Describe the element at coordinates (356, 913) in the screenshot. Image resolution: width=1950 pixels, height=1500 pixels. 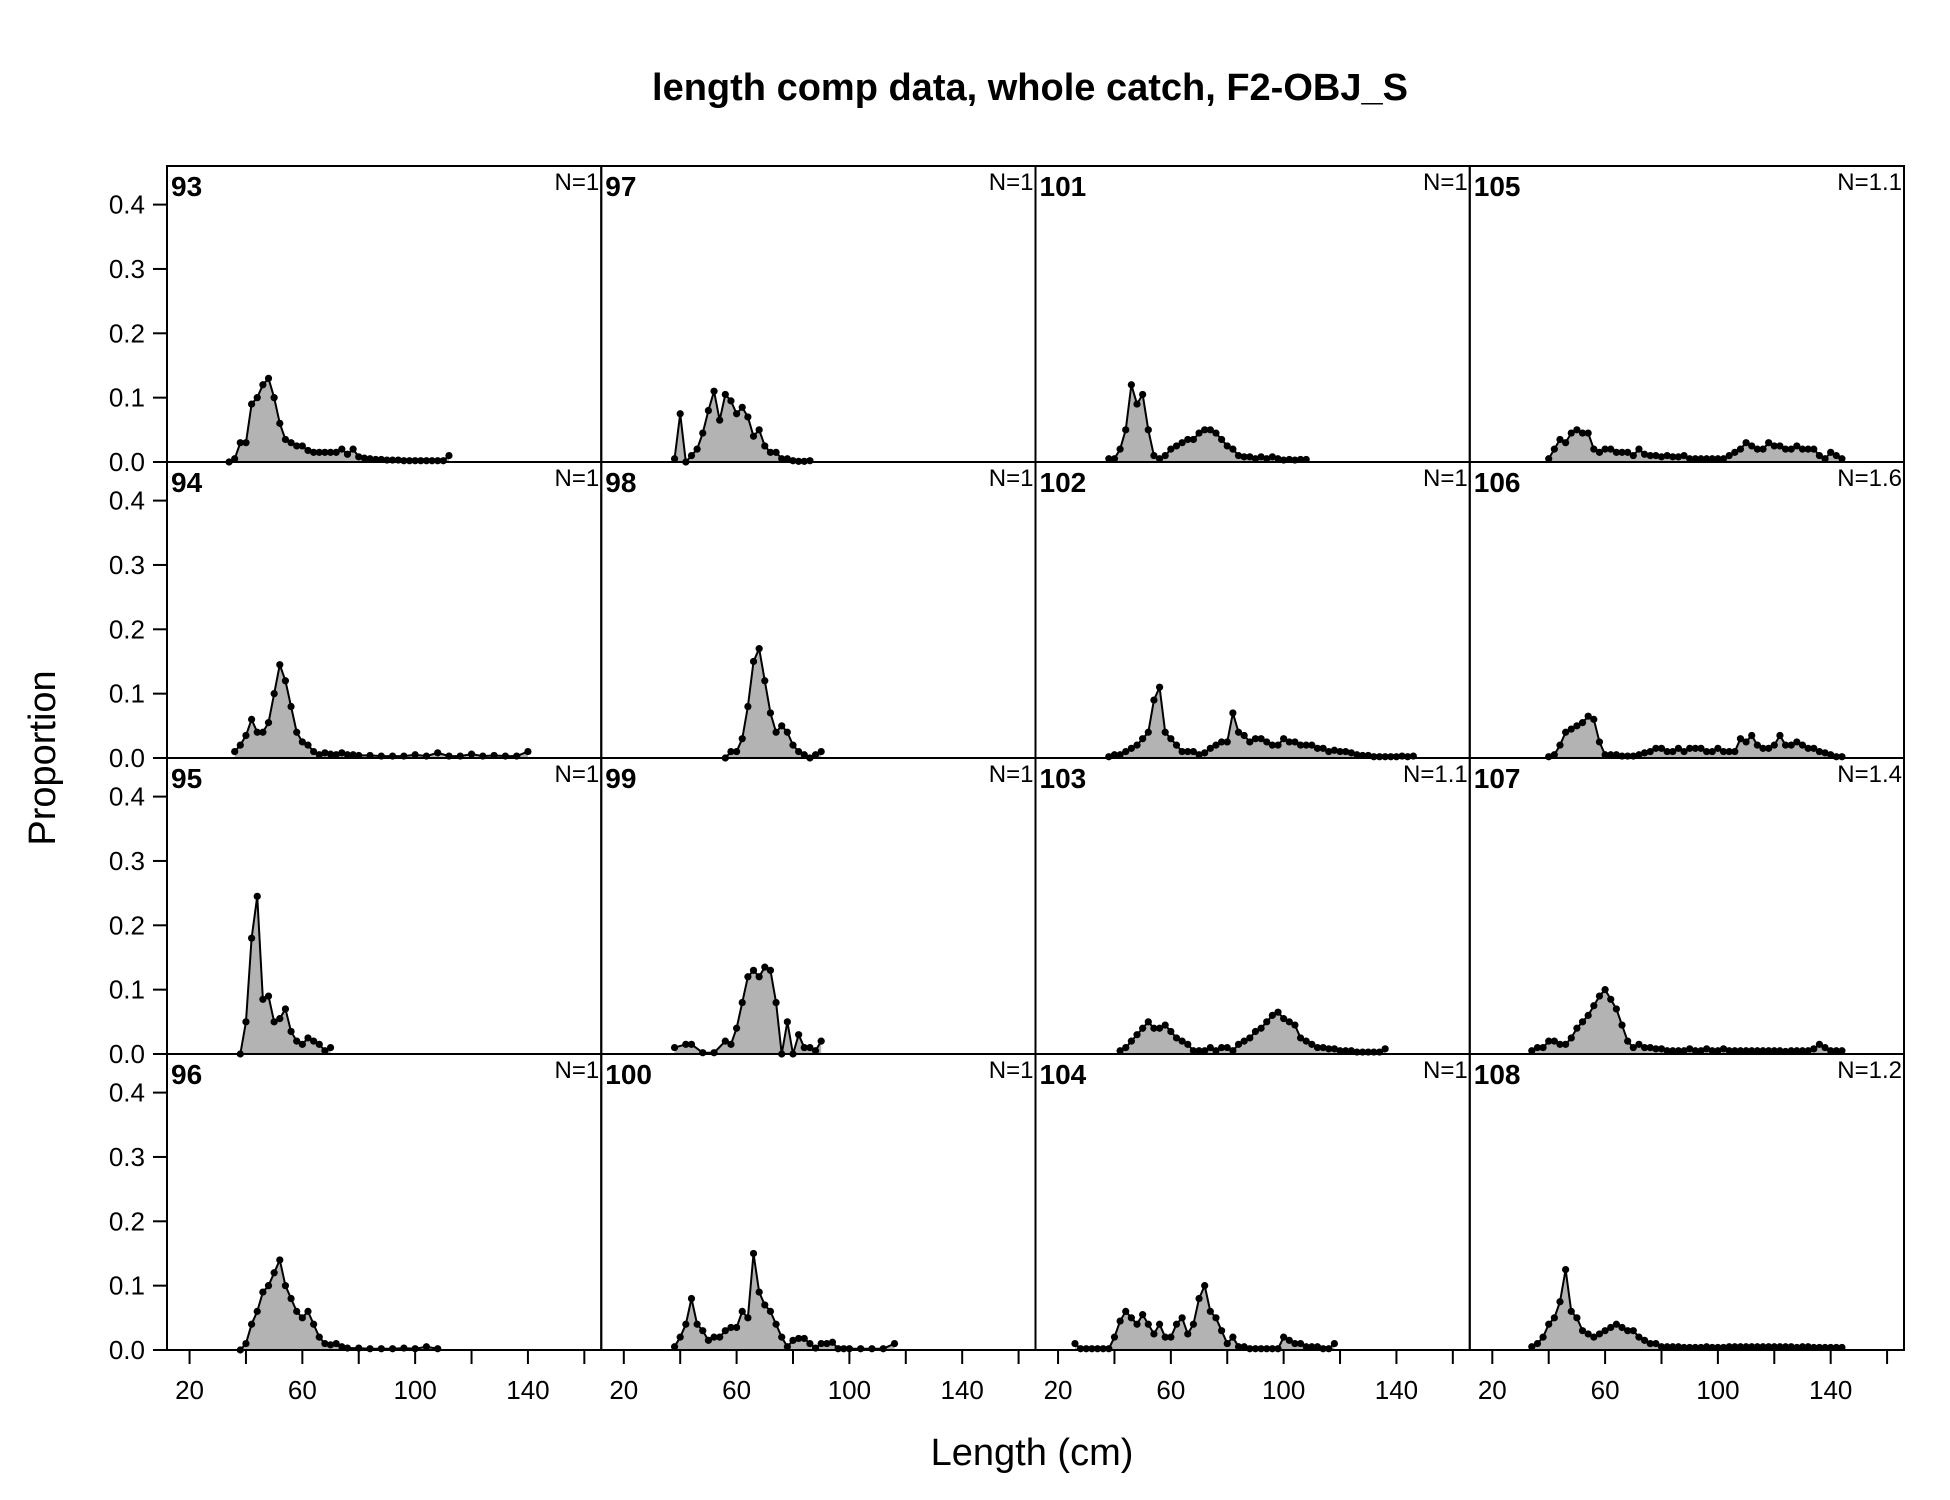
I see `panel-95: 95 N=1 0.0 0.1 0.2 0.3 0.4` at that location.